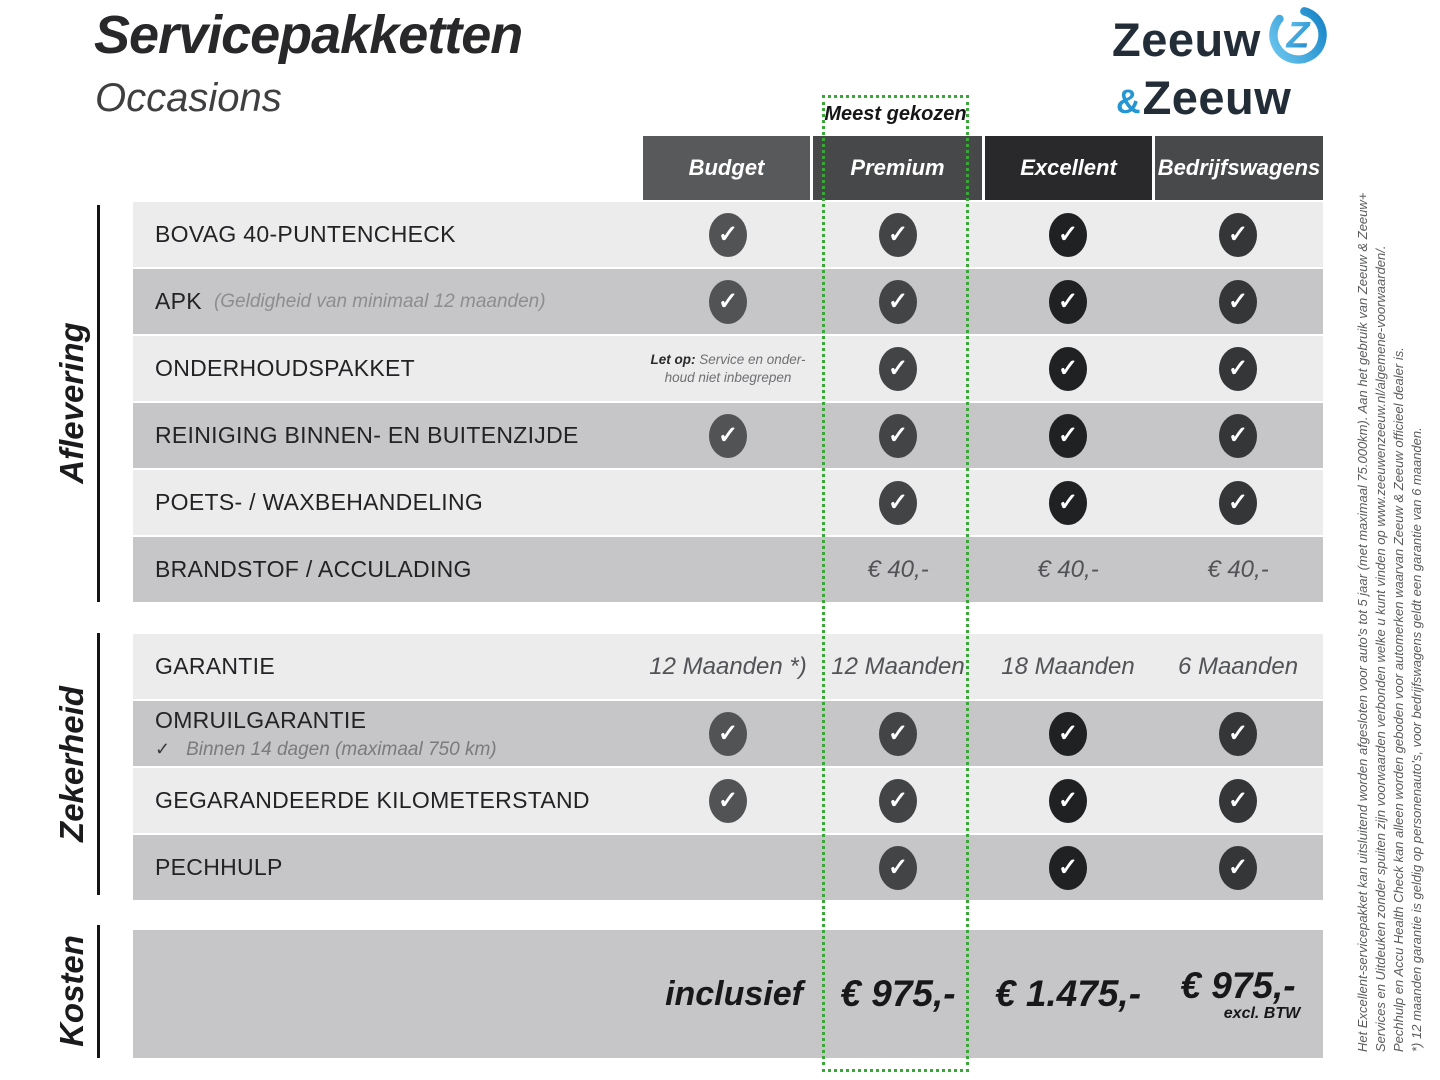  Describe the element at coordinates (897, 168) in the screenshot. I see `column-header-premium: Premium` at that location.